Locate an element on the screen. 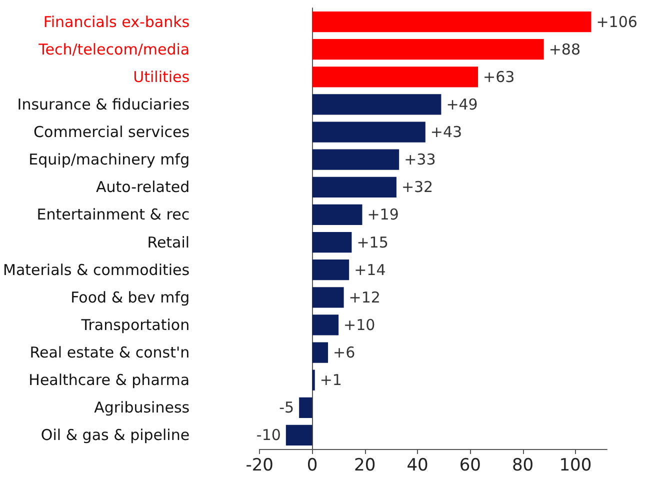 The image size is (647, 487). data-label: +88 is located at coordinates (564, 49).